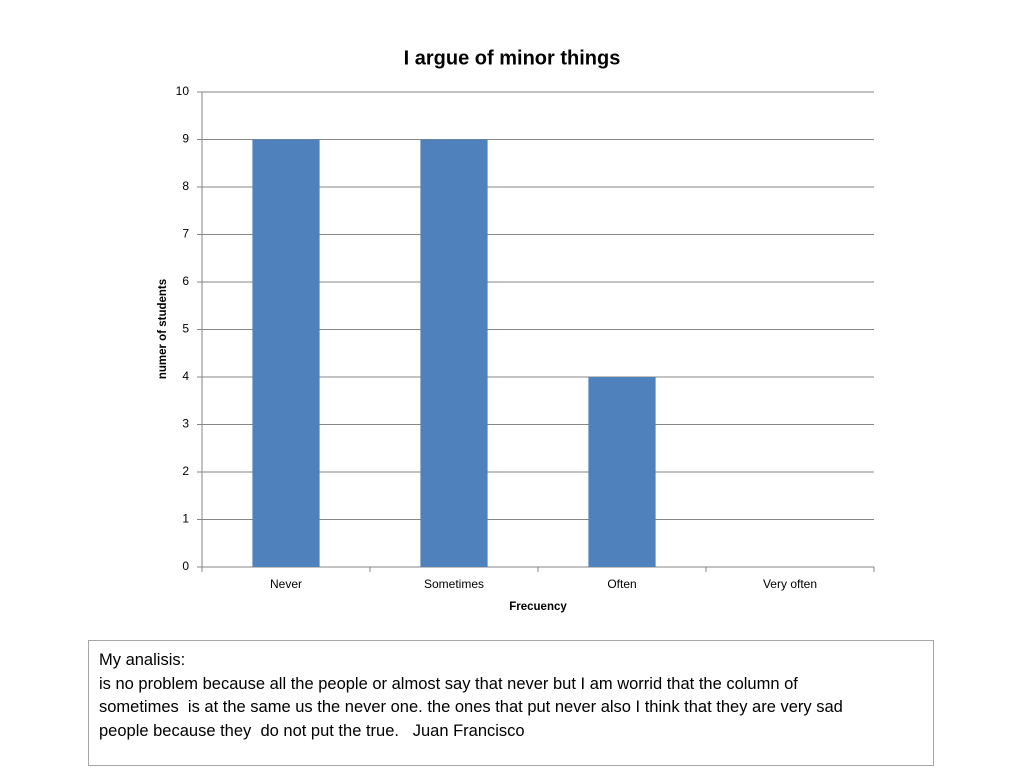 The width and height of the screenshot is (1024, 768). Describe the element at coordinates (185, 471) in the screenshot. I see `y-tick-label: 2` at that location.